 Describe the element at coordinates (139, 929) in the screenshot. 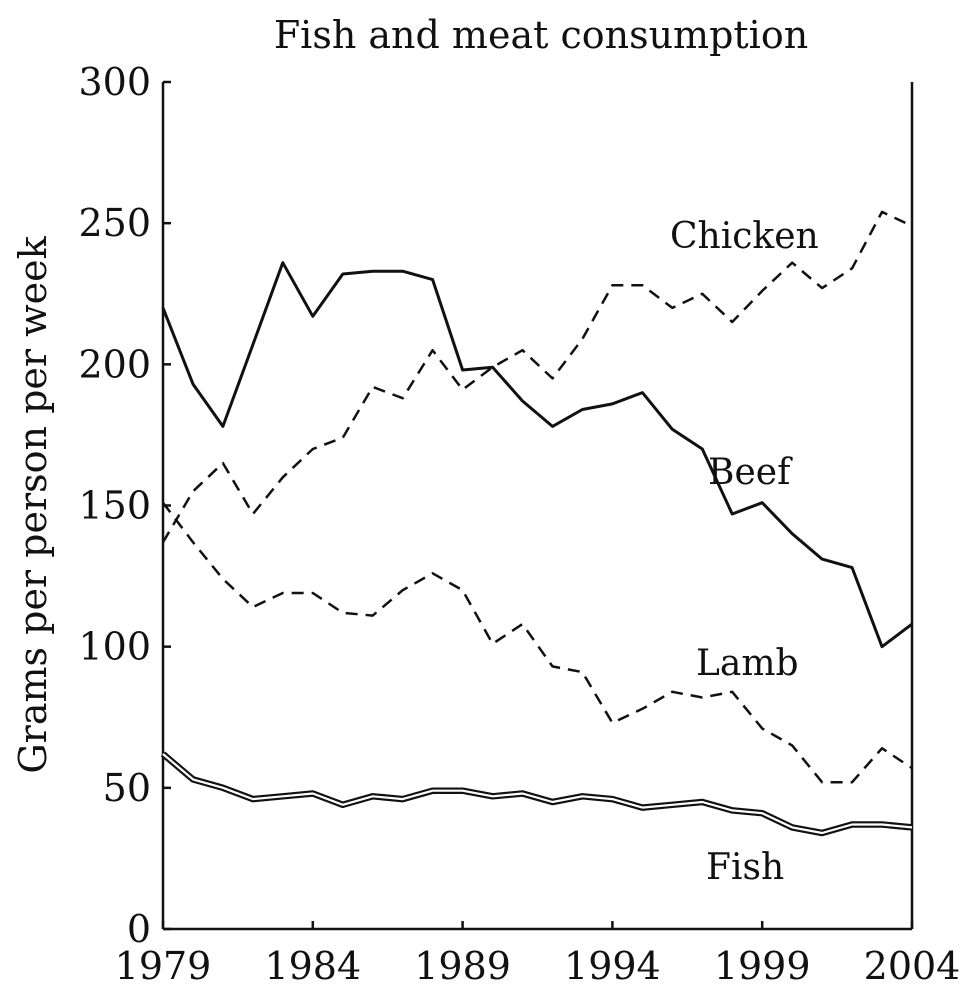

I see `y-tick-label: 0` at that location.